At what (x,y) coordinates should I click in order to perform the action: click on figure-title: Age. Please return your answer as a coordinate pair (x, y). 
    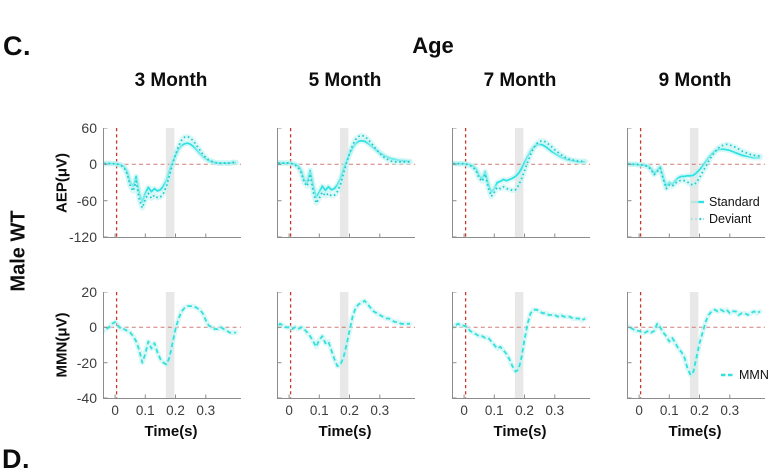
    Looking at the image, I should click on (433, 45).